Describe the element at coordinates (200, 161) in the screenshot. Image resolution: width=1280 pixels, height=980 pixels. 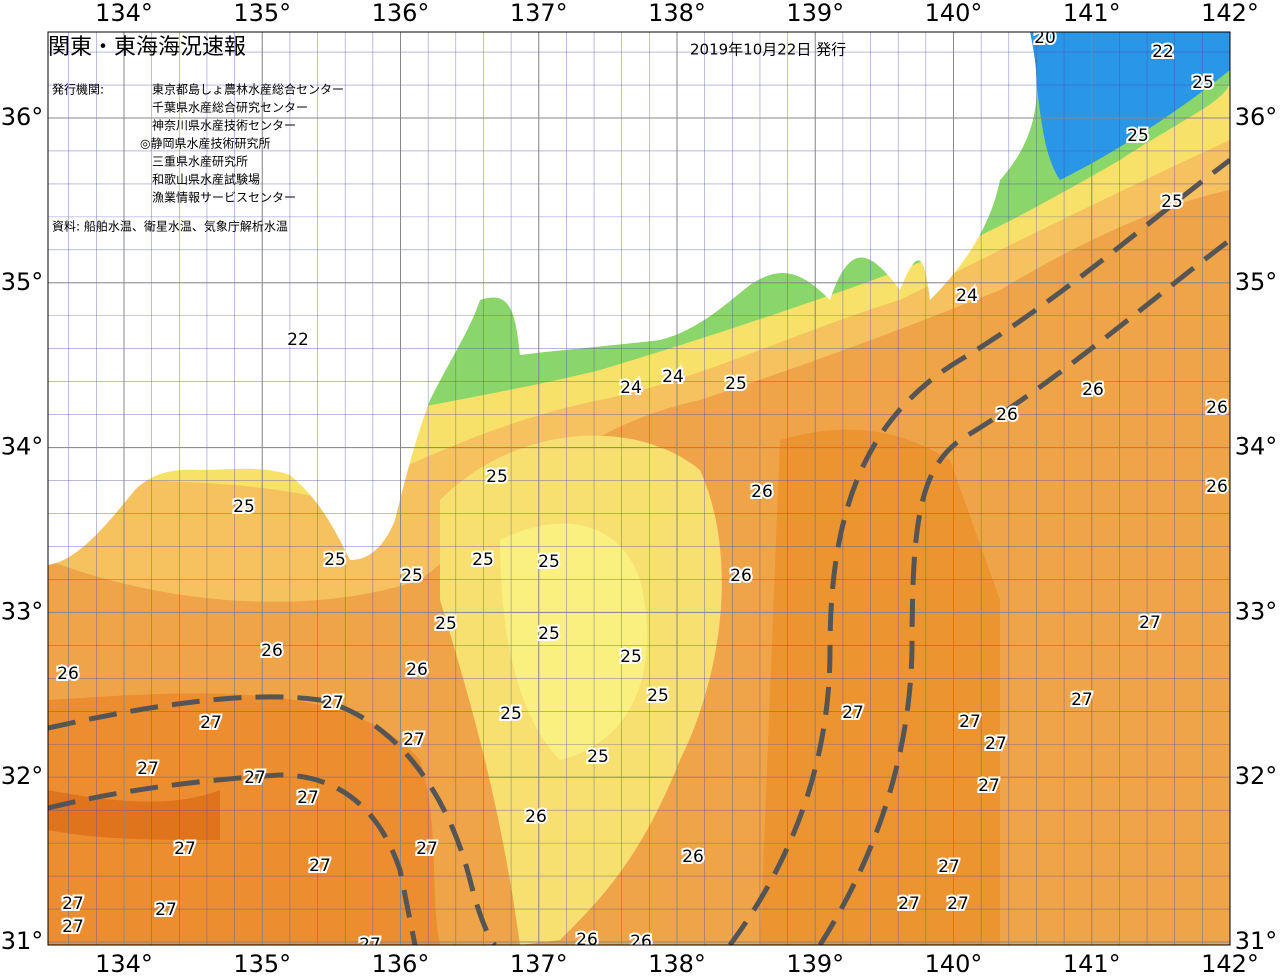
I see `publisher: 三重県水産研究所` at that location.